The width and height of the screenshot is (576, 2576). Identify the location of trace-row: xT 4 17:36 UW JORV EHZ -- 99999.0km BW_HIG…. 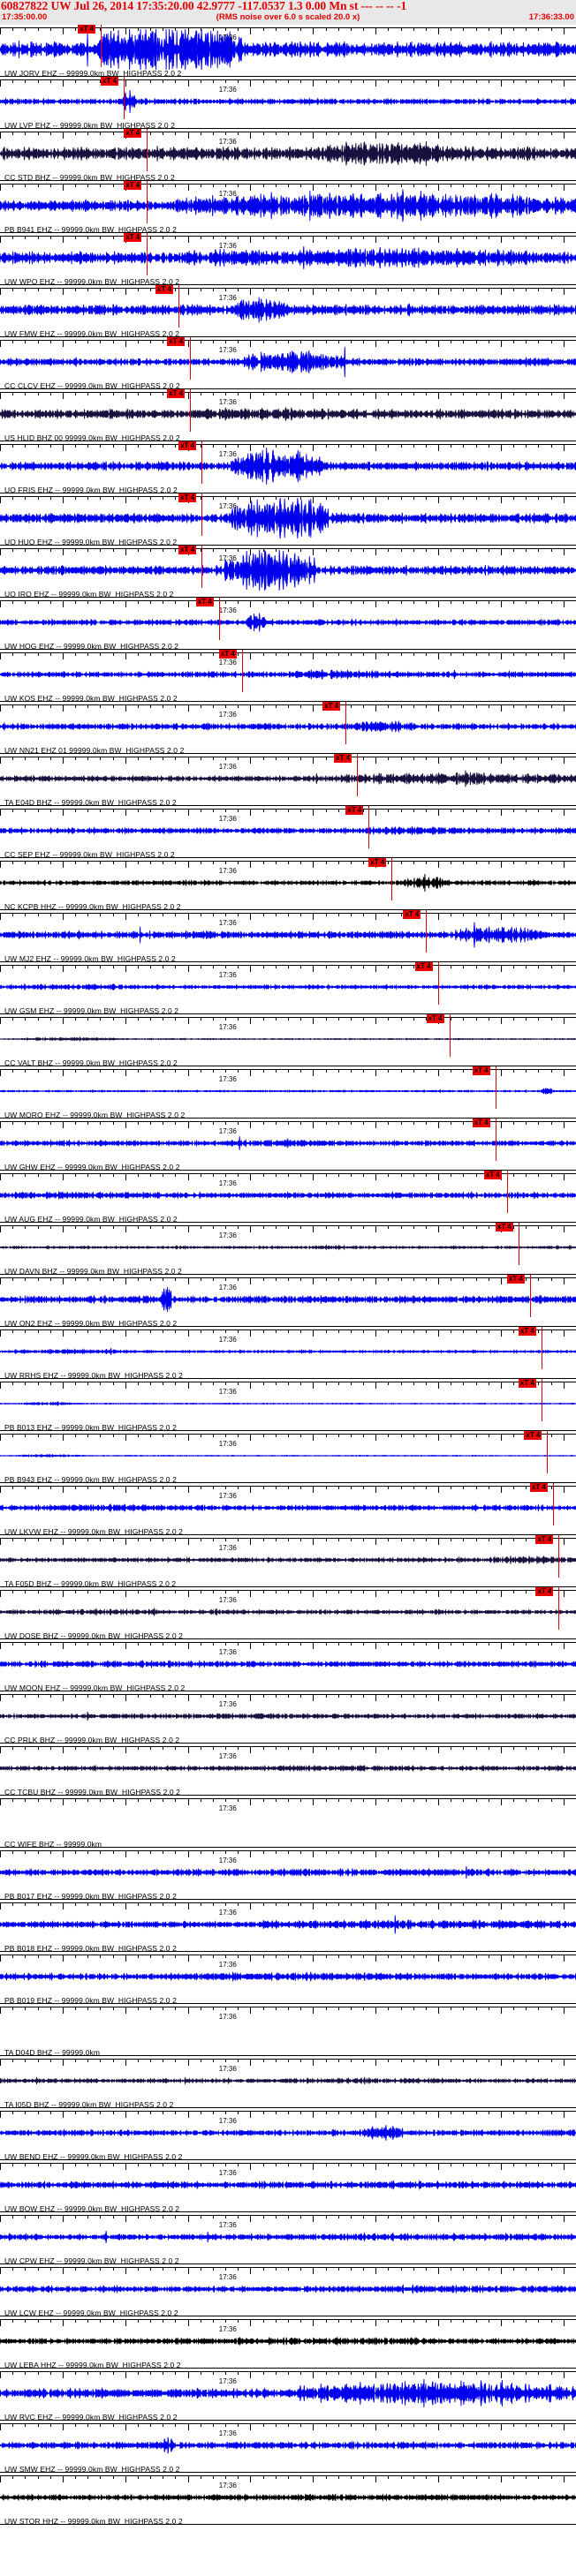
(288, 51).